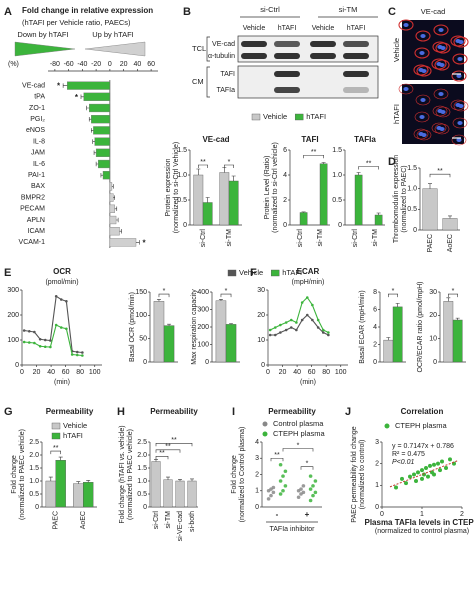 The image size is (474, 595). What do you see at coordinates (39, 141) in the screenshot?
I see `category-label: IL-8` at bounding box center [39, 141].